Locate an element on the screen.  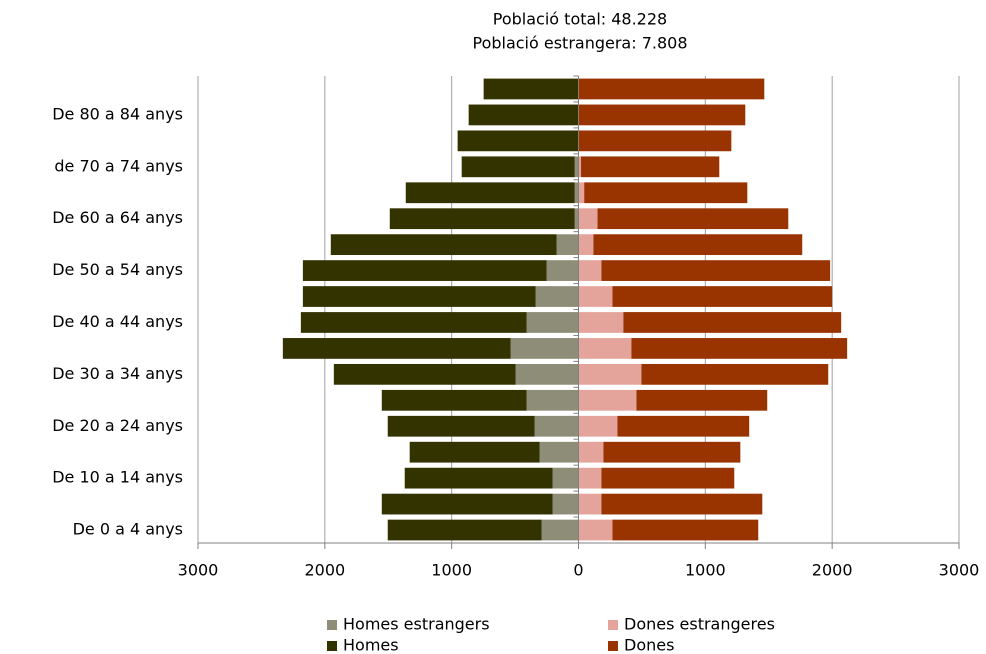
y-tick-label: De 80 a 84 anys is located at coordinates (117, 113).